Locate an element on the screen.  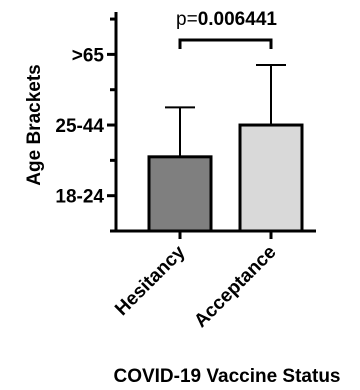
chart-bars is located at coordinates (225, 178).